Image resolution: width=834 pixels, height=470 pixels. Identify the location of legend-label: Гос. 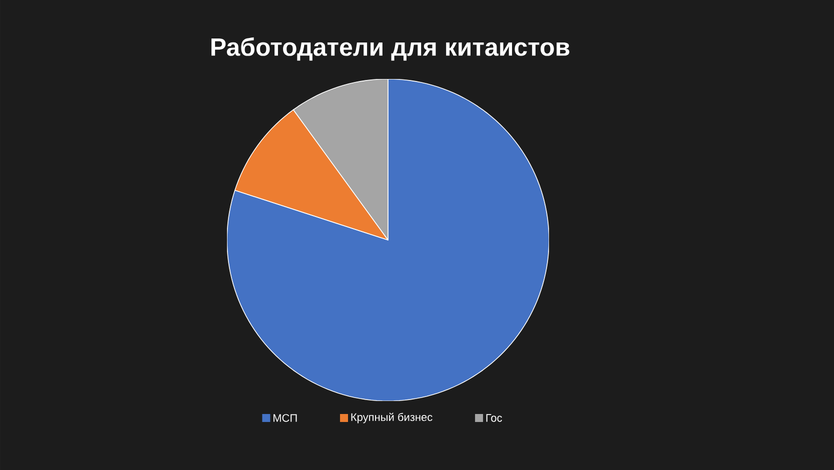
(494, 418).